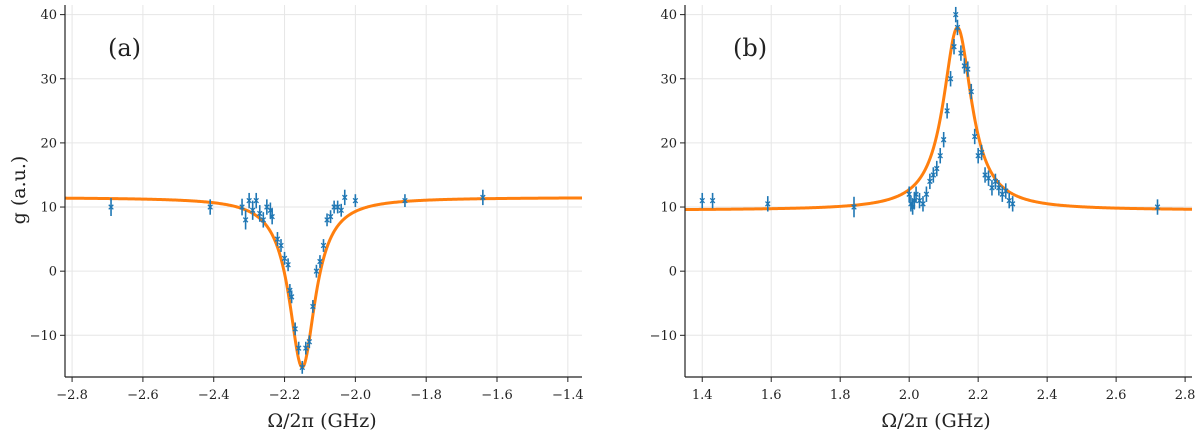  Describe the element at coordinates (497, 395) in the screenshot. I see `panel-a-x-tick-label: −1.6` at that location.